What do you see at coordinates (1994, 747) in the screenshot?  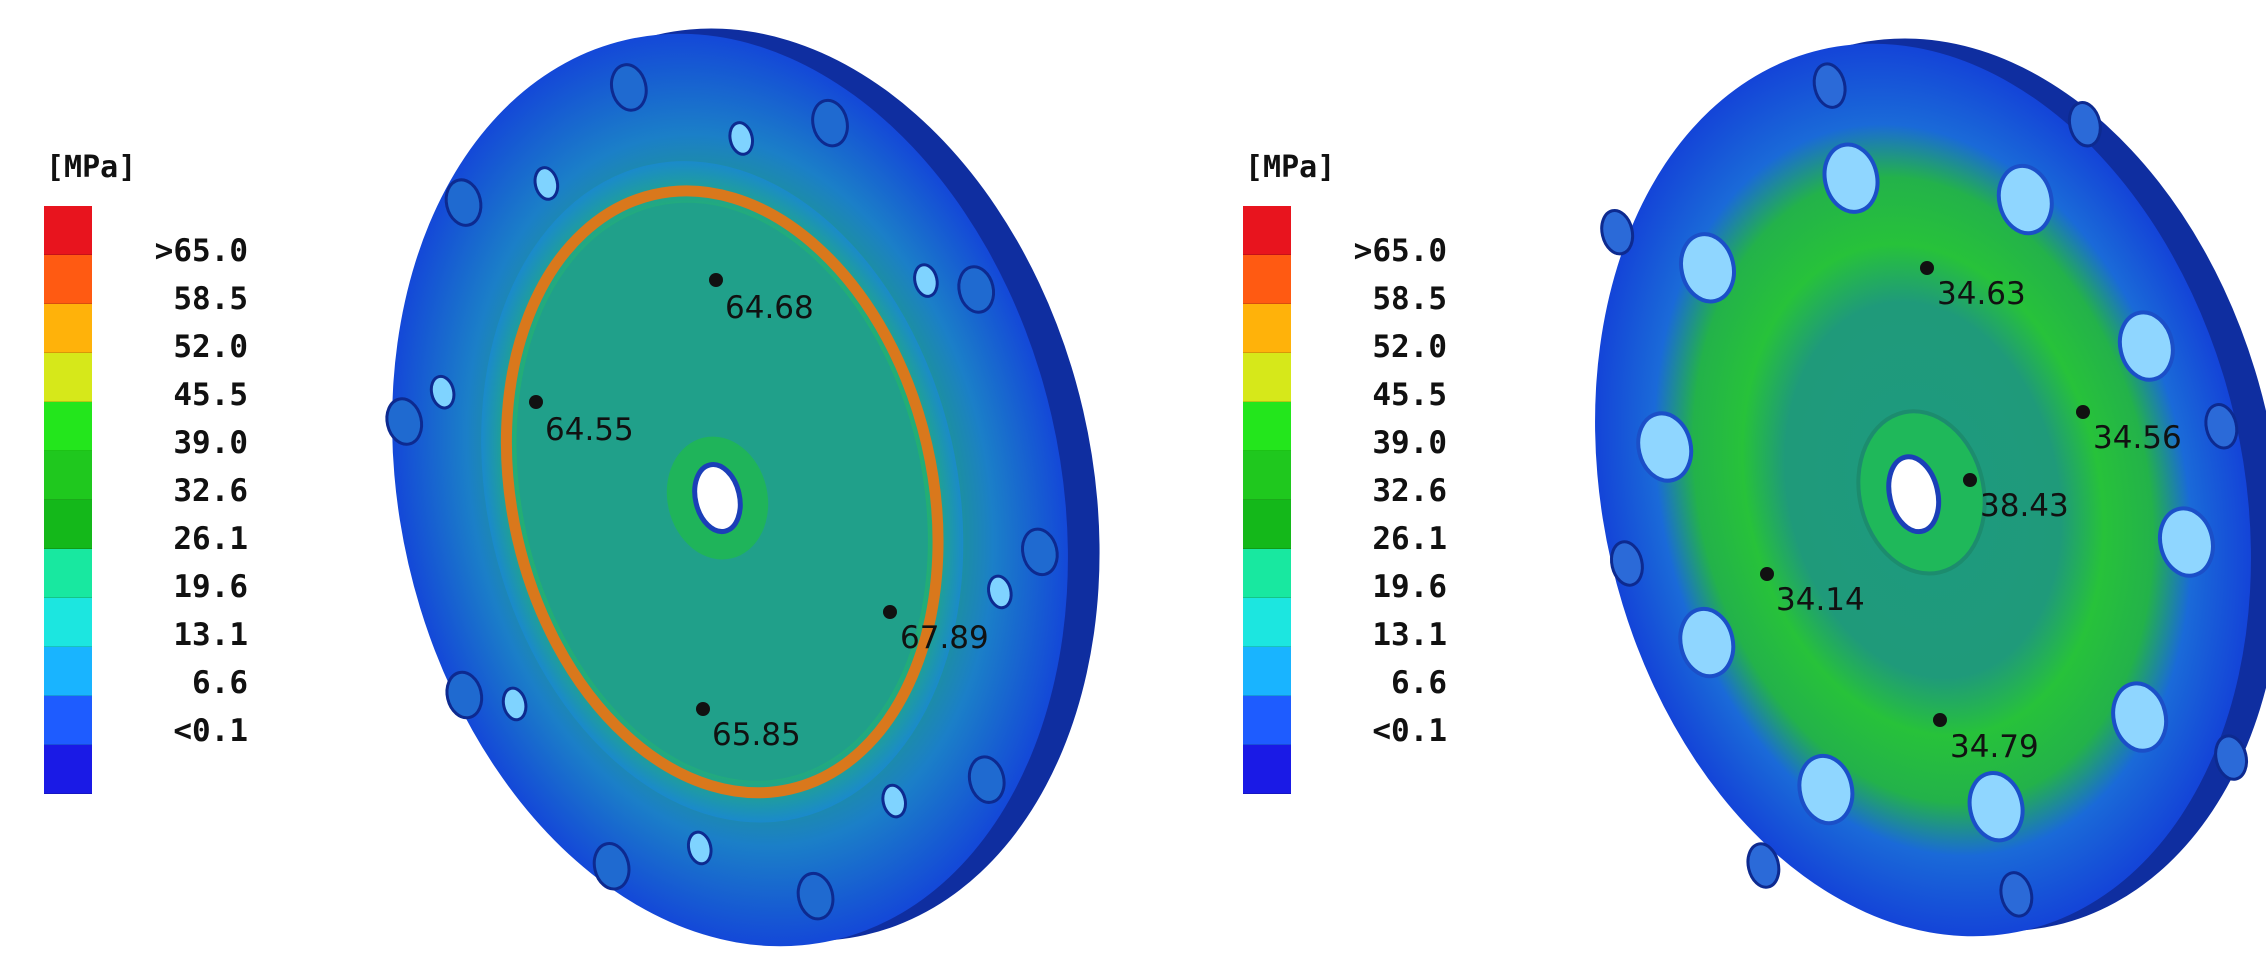 I see `probe-label: 34.79` at bounding box center [1994, 747].